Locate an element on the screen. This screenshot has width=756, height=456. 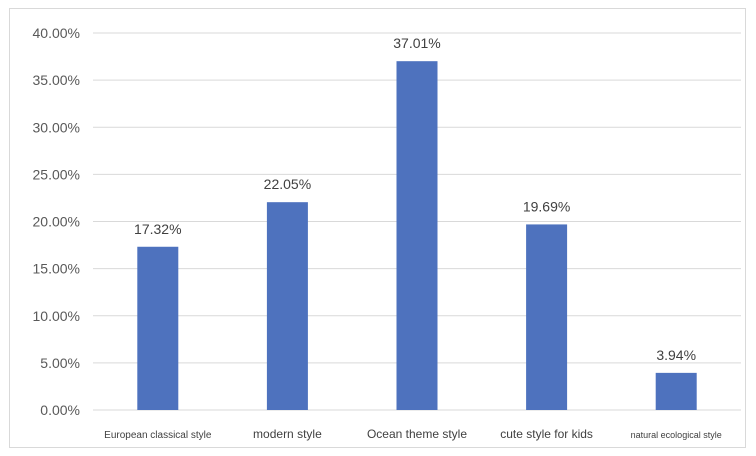
y-tick-label: 15.00% is located at coordinates (56, 269).